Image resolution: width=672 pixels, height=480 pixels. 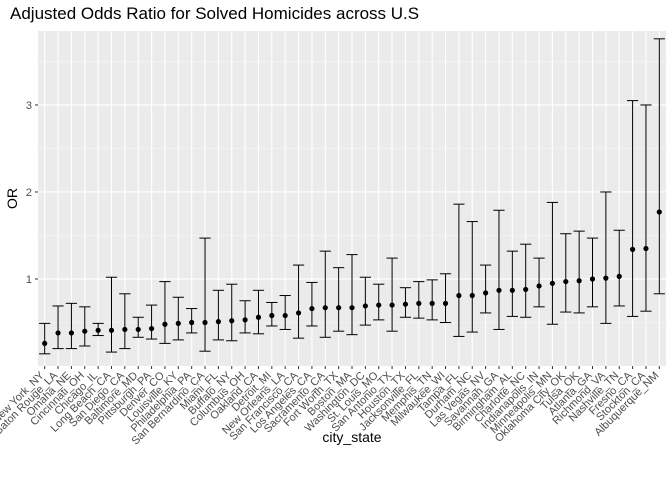 What do you see at coordinates (351, 437) in the screenshot?
I see `x-axis-title: city_state` at bounding box center [351, 437].